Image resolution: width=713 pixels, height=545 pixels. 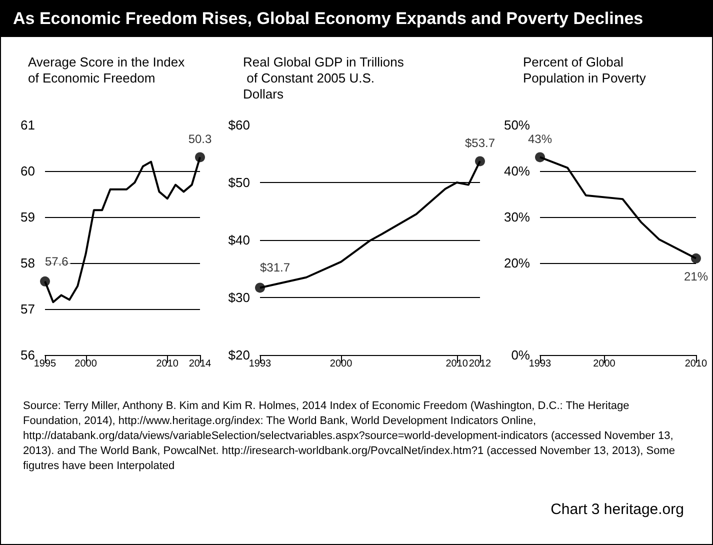 What do you see at coordinates (239, 182) in the screenshot?
I see `y-tick-label: $50` at bounding box center [239, 182].